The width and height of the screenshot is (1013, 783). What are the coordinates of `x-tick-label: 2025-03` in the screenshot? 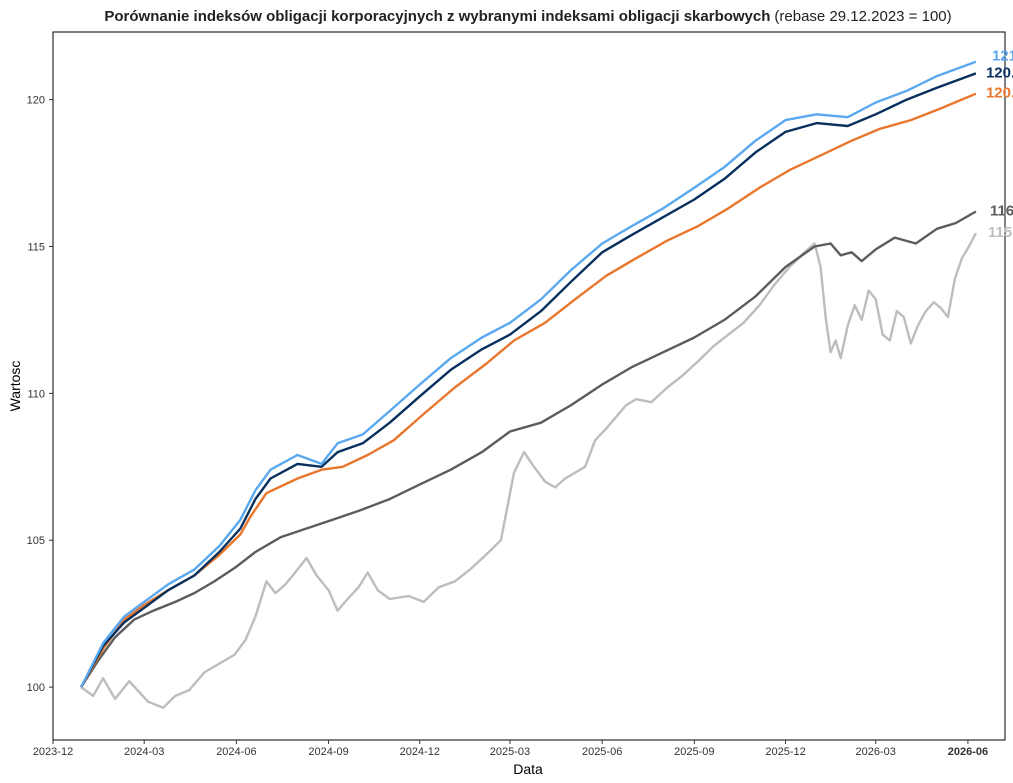 It's located at (510, 752).